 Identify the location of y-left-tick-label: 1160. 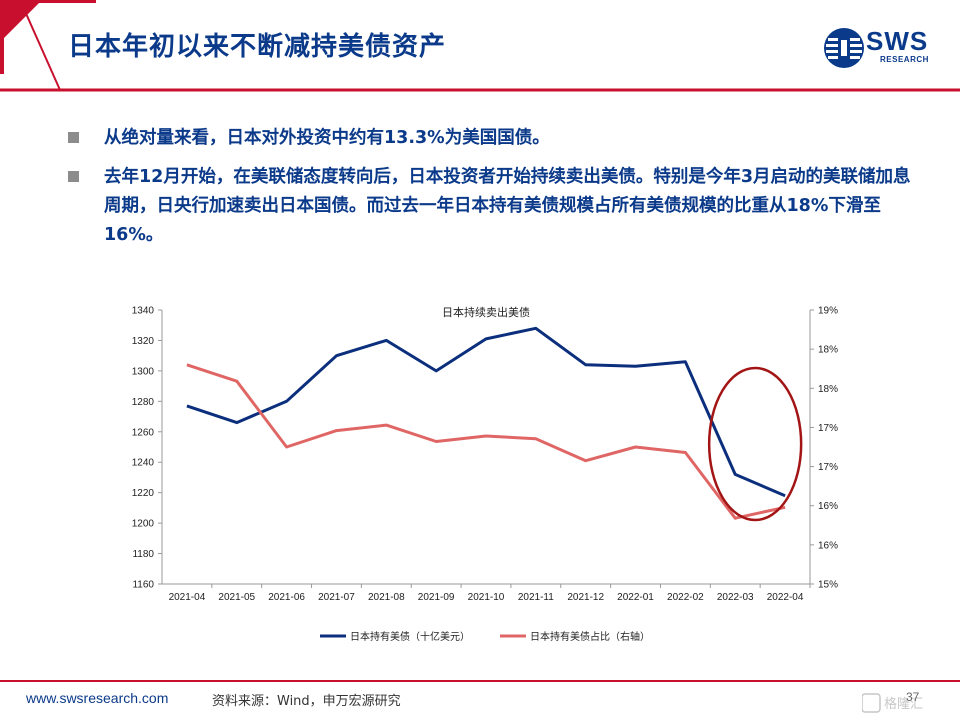
(143, 585).